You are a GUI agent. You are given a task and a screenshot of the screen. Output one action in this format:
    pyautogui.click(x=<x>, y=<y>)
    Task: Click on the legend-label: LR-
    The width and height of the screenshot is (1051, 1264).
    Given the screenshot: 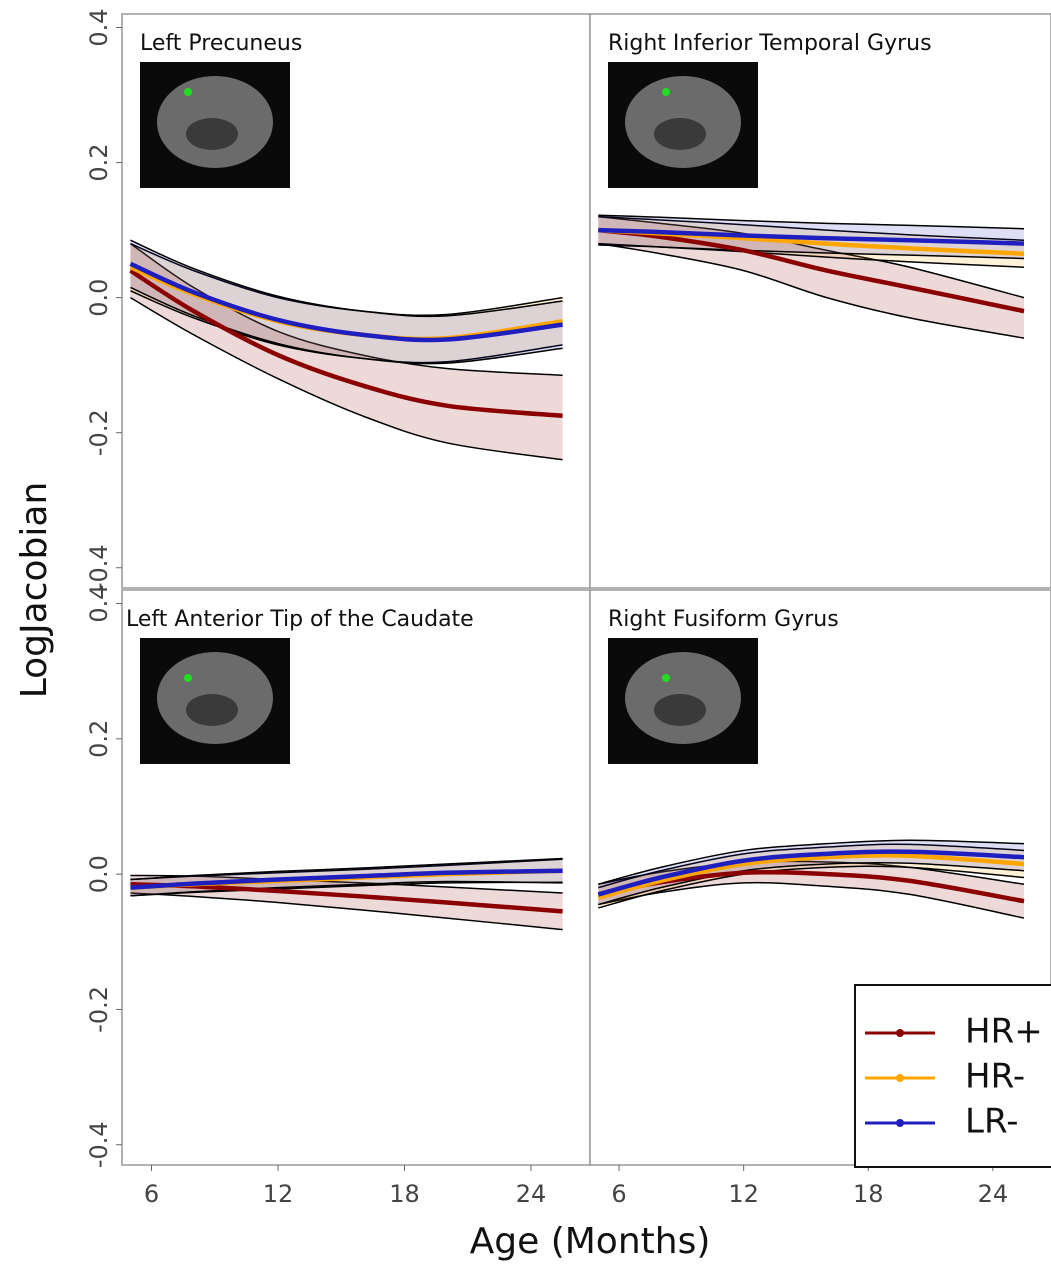 What is the action you would take?
    pyautogui.click(x=991, y=1122)
    